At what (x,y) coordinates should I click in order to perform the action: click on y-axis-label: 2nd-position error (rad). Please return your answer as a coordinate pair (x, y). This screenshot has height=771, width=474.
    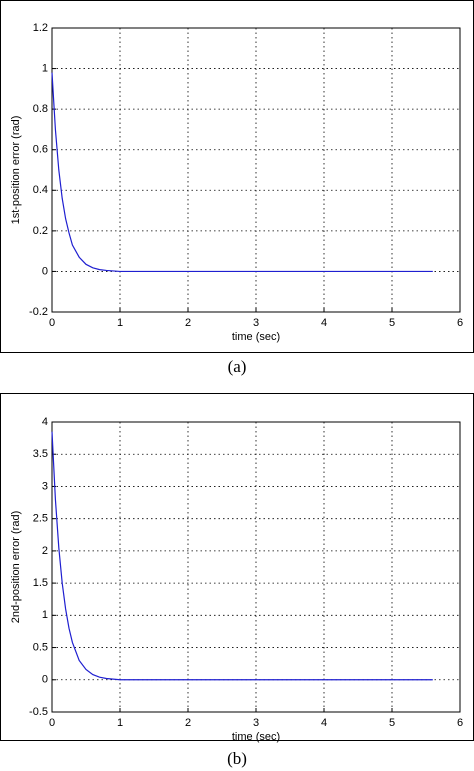
    Looking at the image, I should click on (16, 567).